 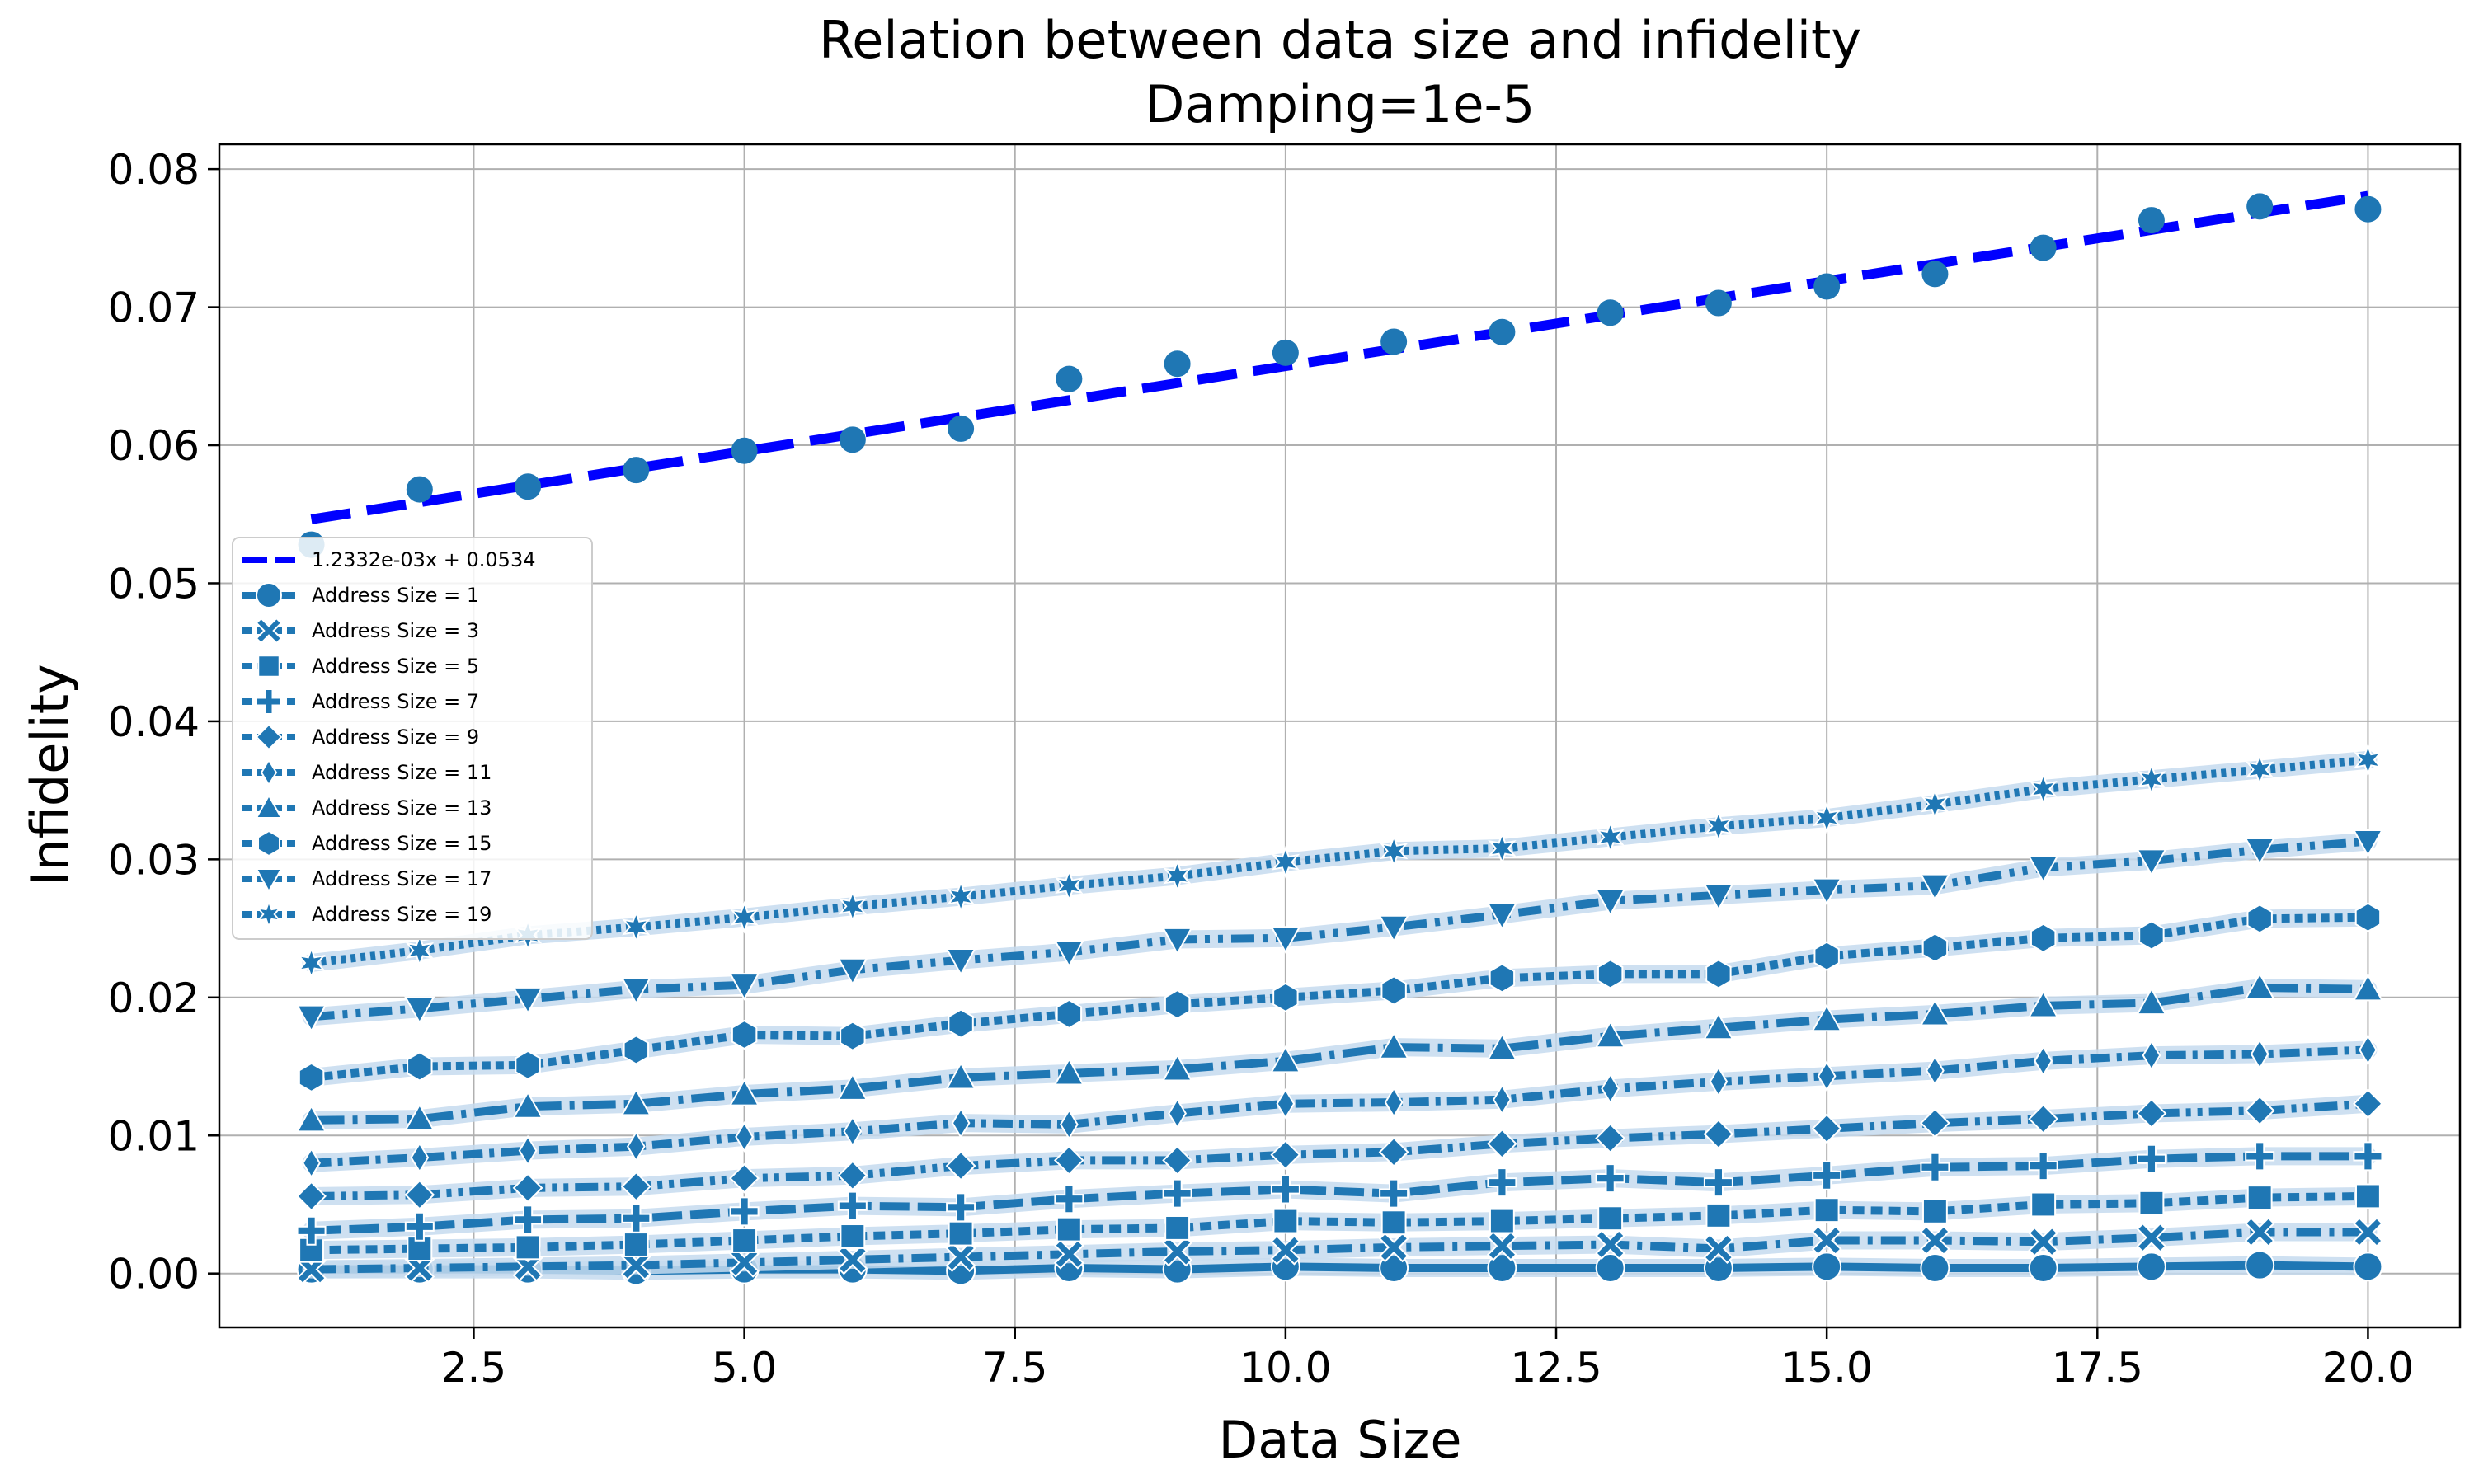 What do you see at coordinates (163, 722) in the screenshot?
I see `y-axis-ticks: 0.00 0.01 0.02 0.03 0.04 0.05 0.06 0.07 0.08` at bounding box center [163, 722].